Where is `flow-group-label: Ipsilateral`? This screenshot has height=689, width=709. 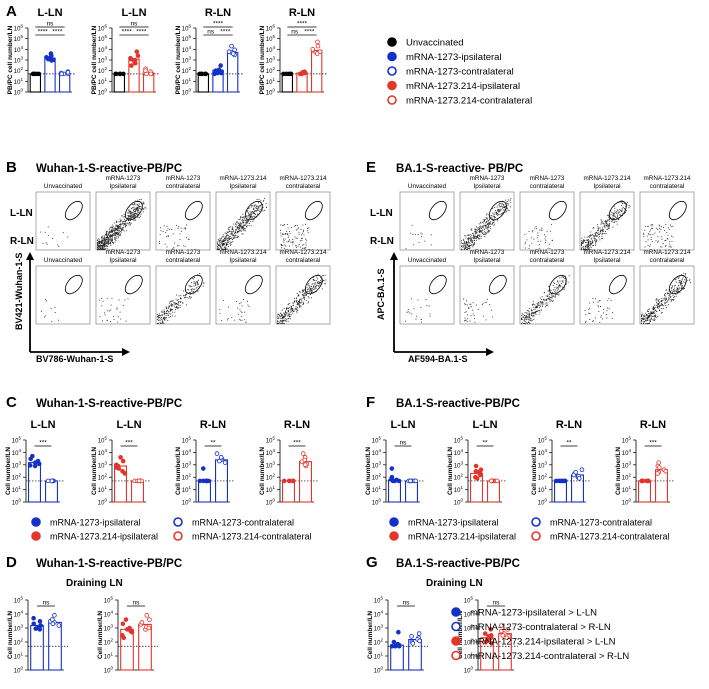 flow-group-label: Ipsilateral is located at coordinates (607, 260).